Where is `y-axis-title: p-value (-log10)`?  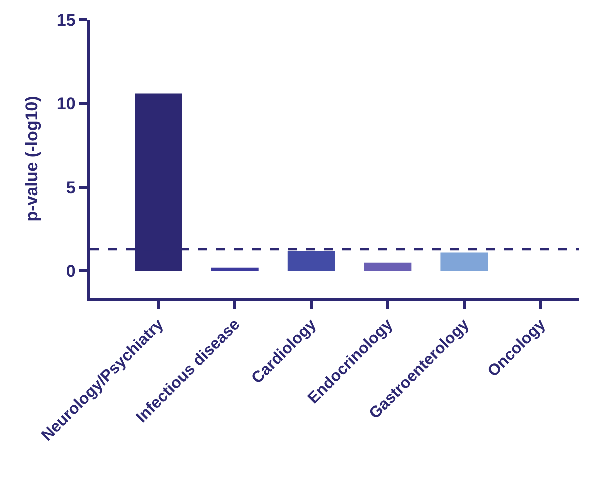 y-axis-title: p-value (-log10) is located at coordinates (32, 159).